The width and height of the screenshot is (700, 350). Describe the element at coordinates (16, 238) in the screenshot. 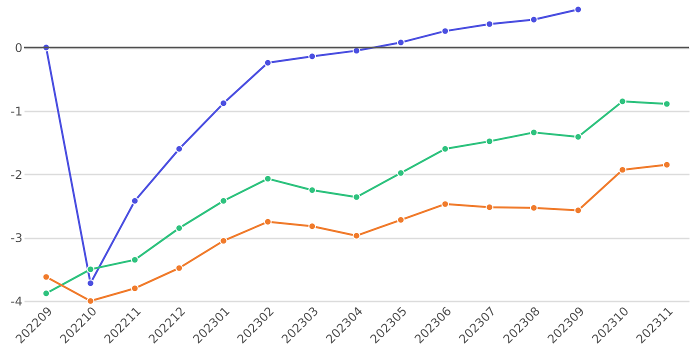

I see `y-tick-label: -3` at that location.